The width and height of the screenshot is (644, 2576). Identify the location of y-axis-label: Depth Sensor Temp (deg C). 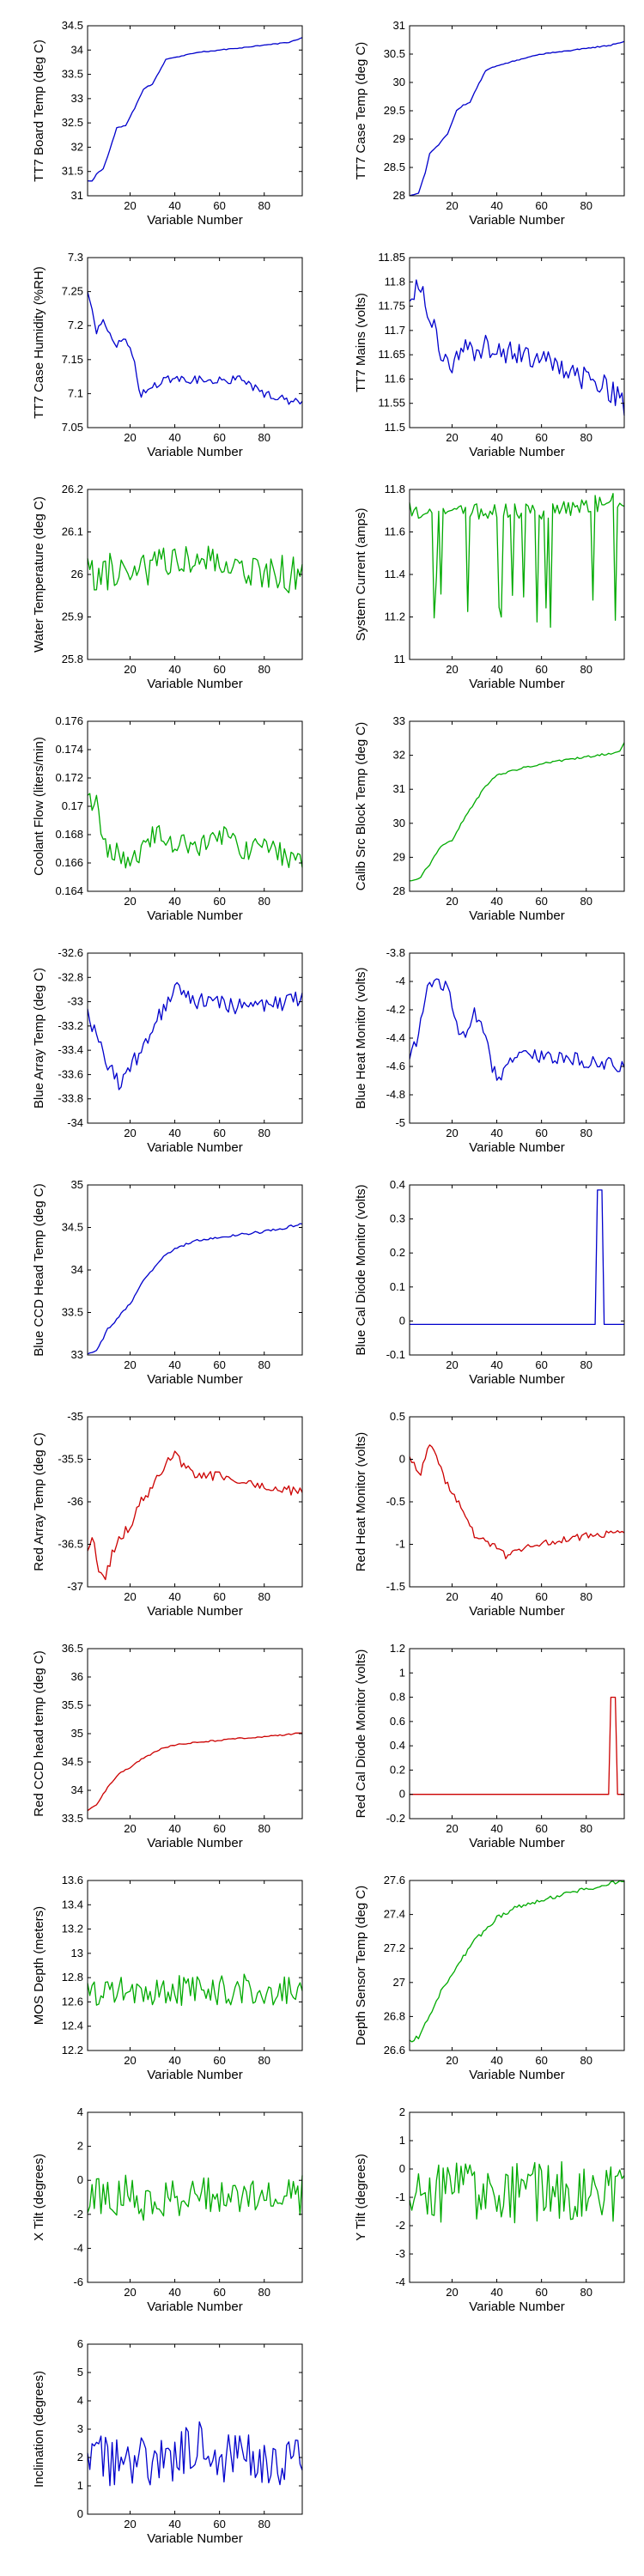
(361, 1966).